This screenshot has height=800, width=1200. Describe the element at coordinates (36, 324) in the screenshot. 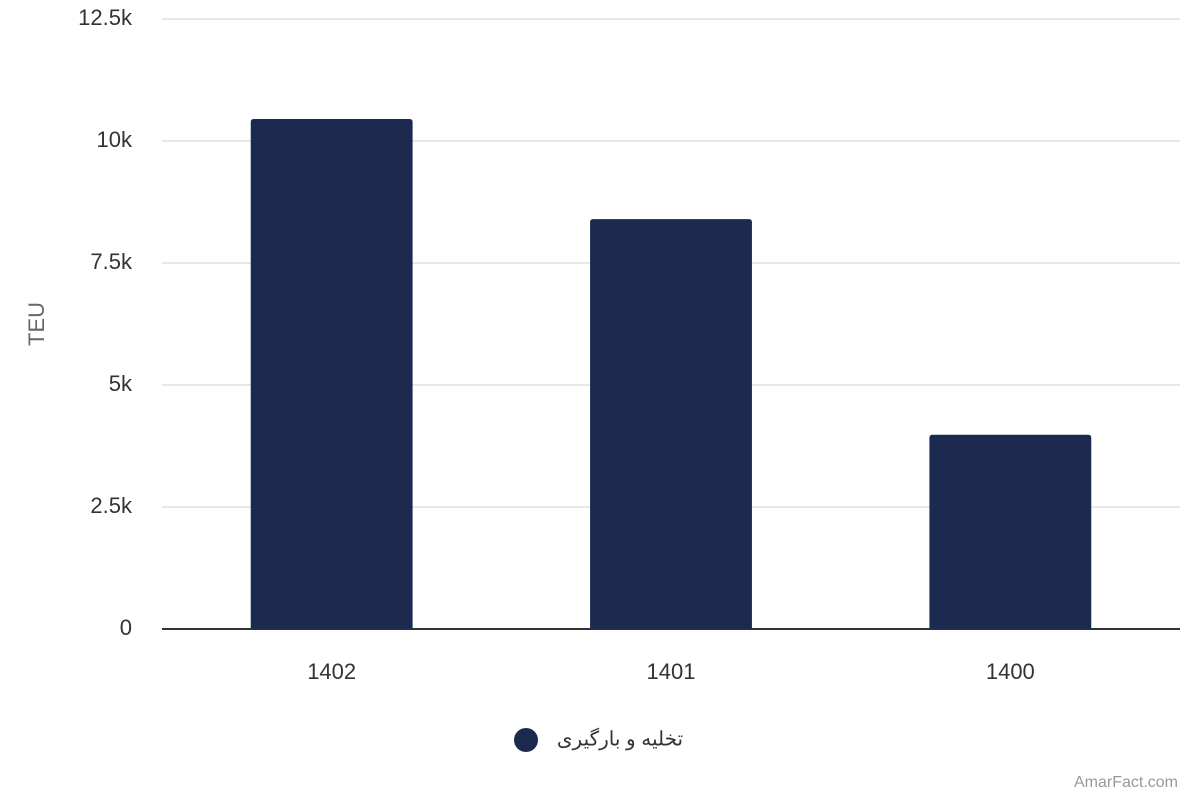

I see `y-axis-label: TEU` at that location.